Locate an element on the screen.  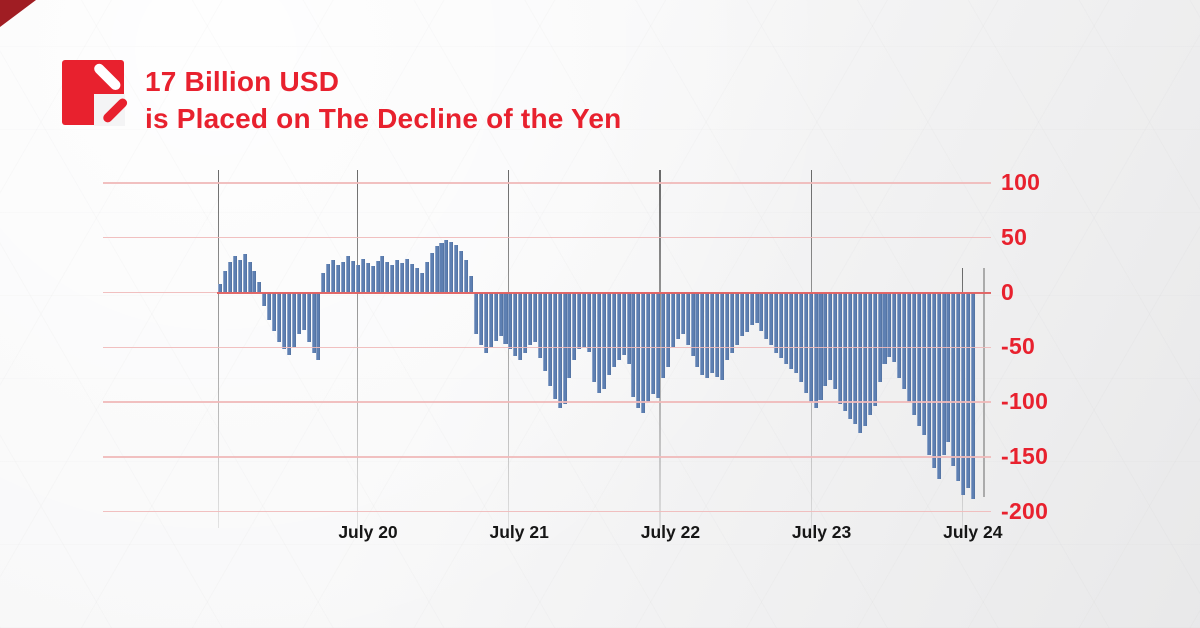
y-axis-tick-label: 50 is located at coordinates (1014, 236).